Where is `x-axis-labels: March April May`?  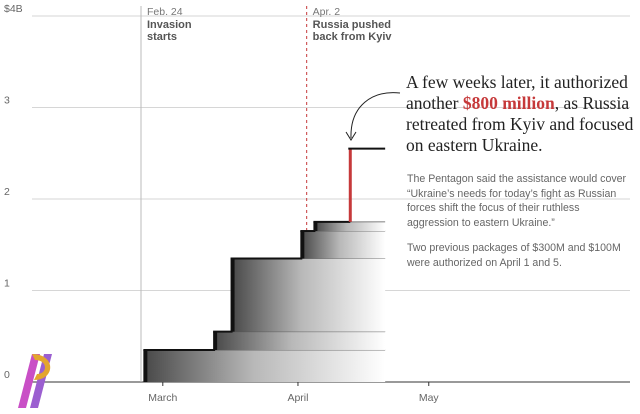
x-axis-labels: March April May is located at coordinates (293, 393).